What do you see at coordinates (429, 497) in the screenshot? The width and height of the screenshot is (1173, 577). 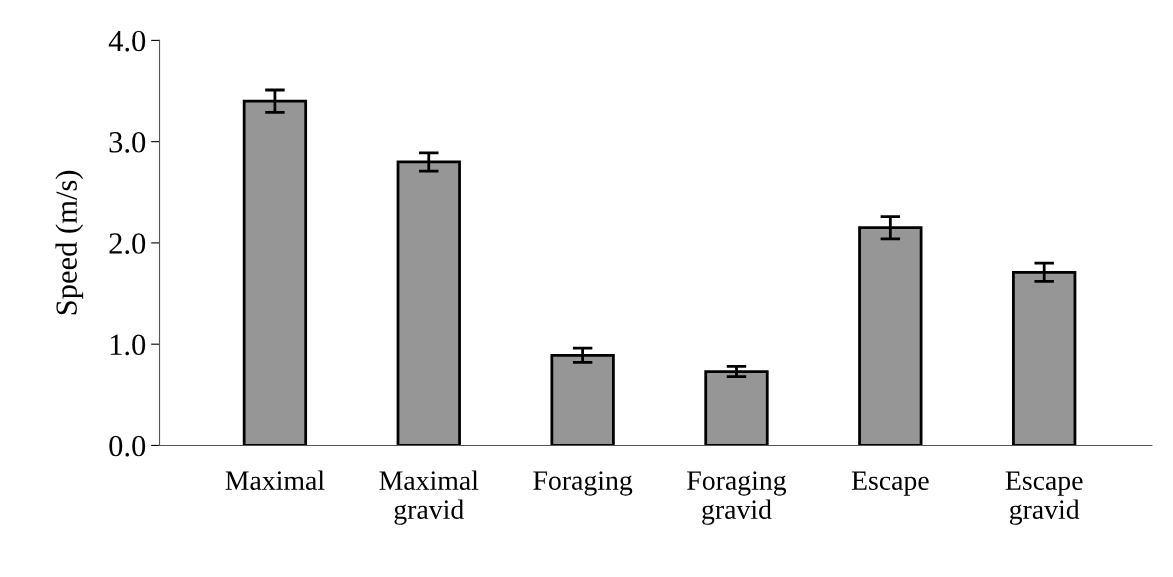 I see `x-tick-label: Maximal gravid` at bounding box center [429, 497].